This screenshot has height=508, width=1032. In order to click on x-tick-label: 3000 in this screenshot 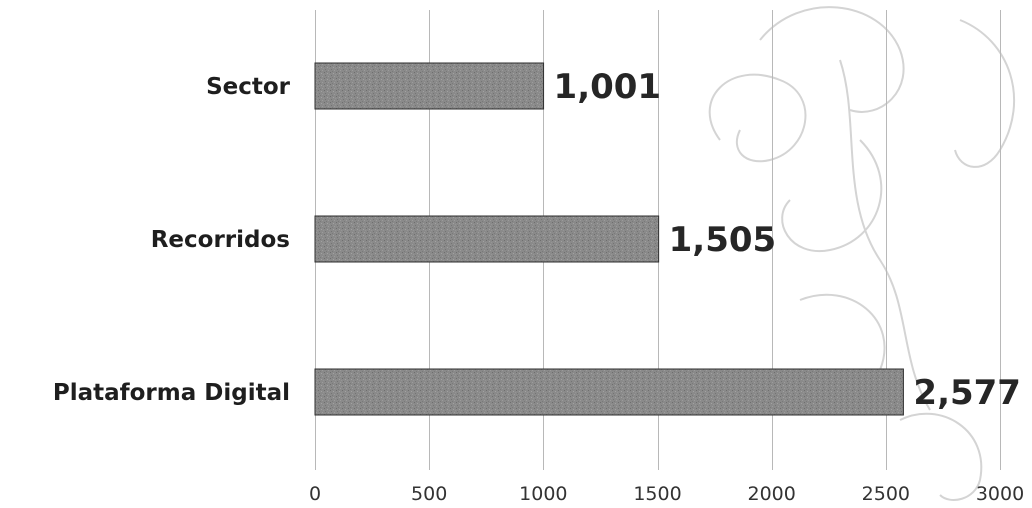, I will do `click(1000, 494)`.